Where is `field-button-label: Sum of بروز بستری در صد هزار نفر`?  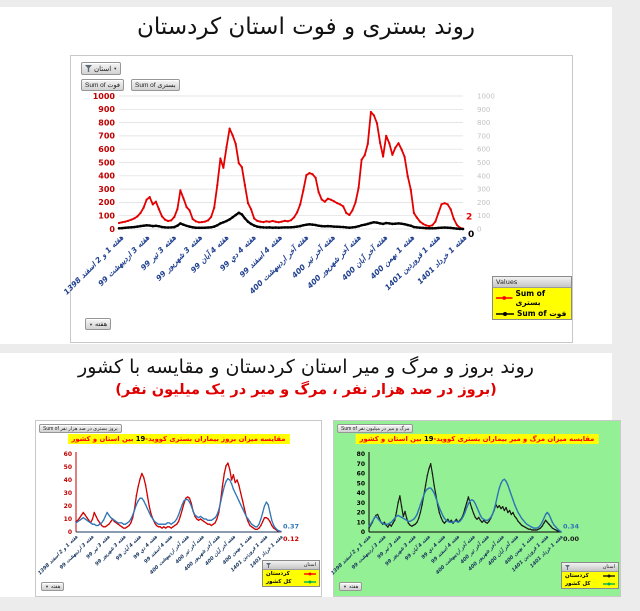 field-button-label: Sum of بروز بستری در صد هزار نفر is located at coordinates (80, 428).